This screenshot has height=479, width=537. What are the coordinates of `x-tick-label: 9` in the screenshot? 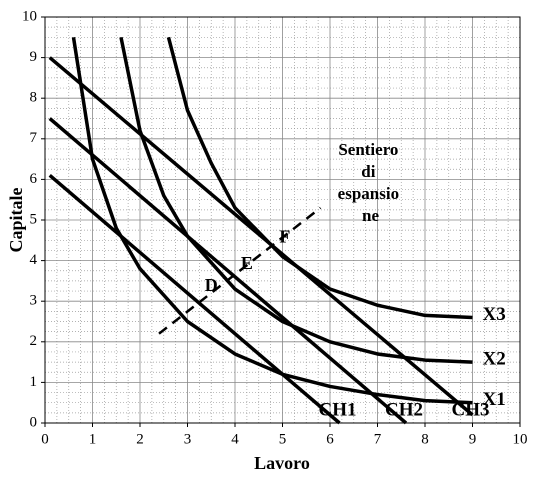 It's located at (473, 439).